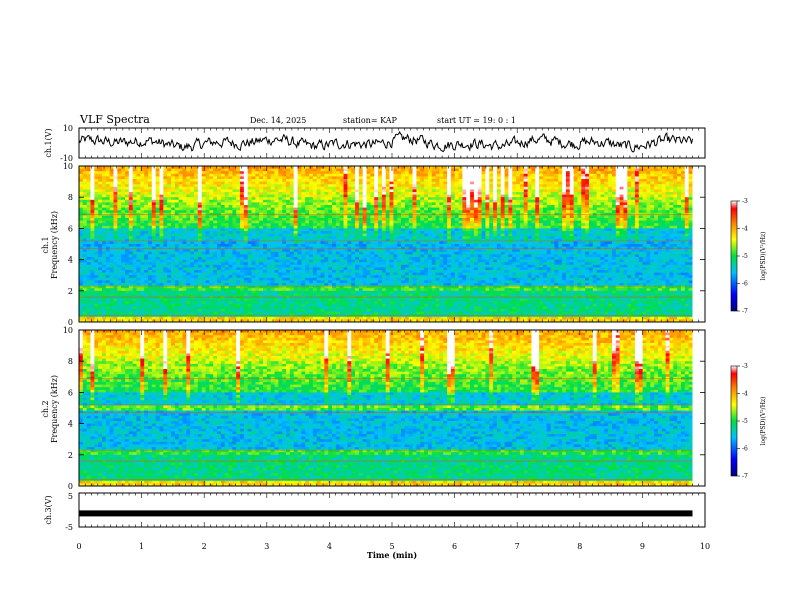  Describe the element at coordinates (70, 291) in the screenshot. I see `ch1-spectrogram-ytick: 2` at that location.